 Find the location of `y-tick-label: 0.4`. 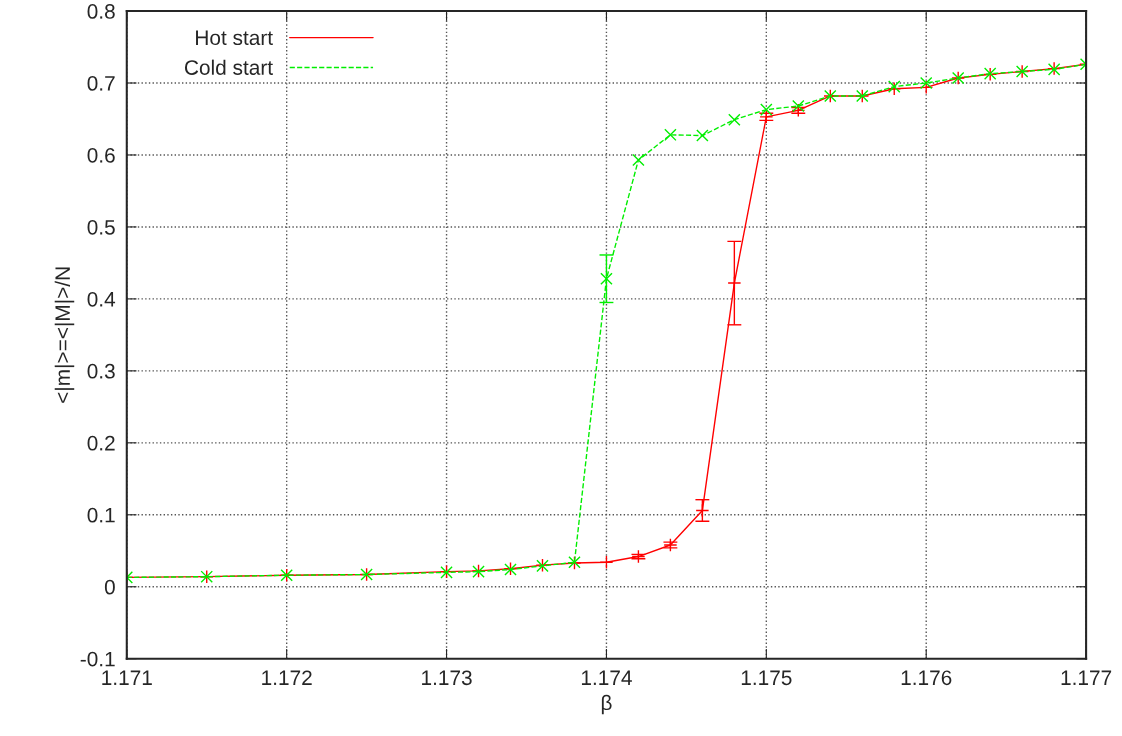

y-tick-label: 0.4 is located at coordinates (101, 299).